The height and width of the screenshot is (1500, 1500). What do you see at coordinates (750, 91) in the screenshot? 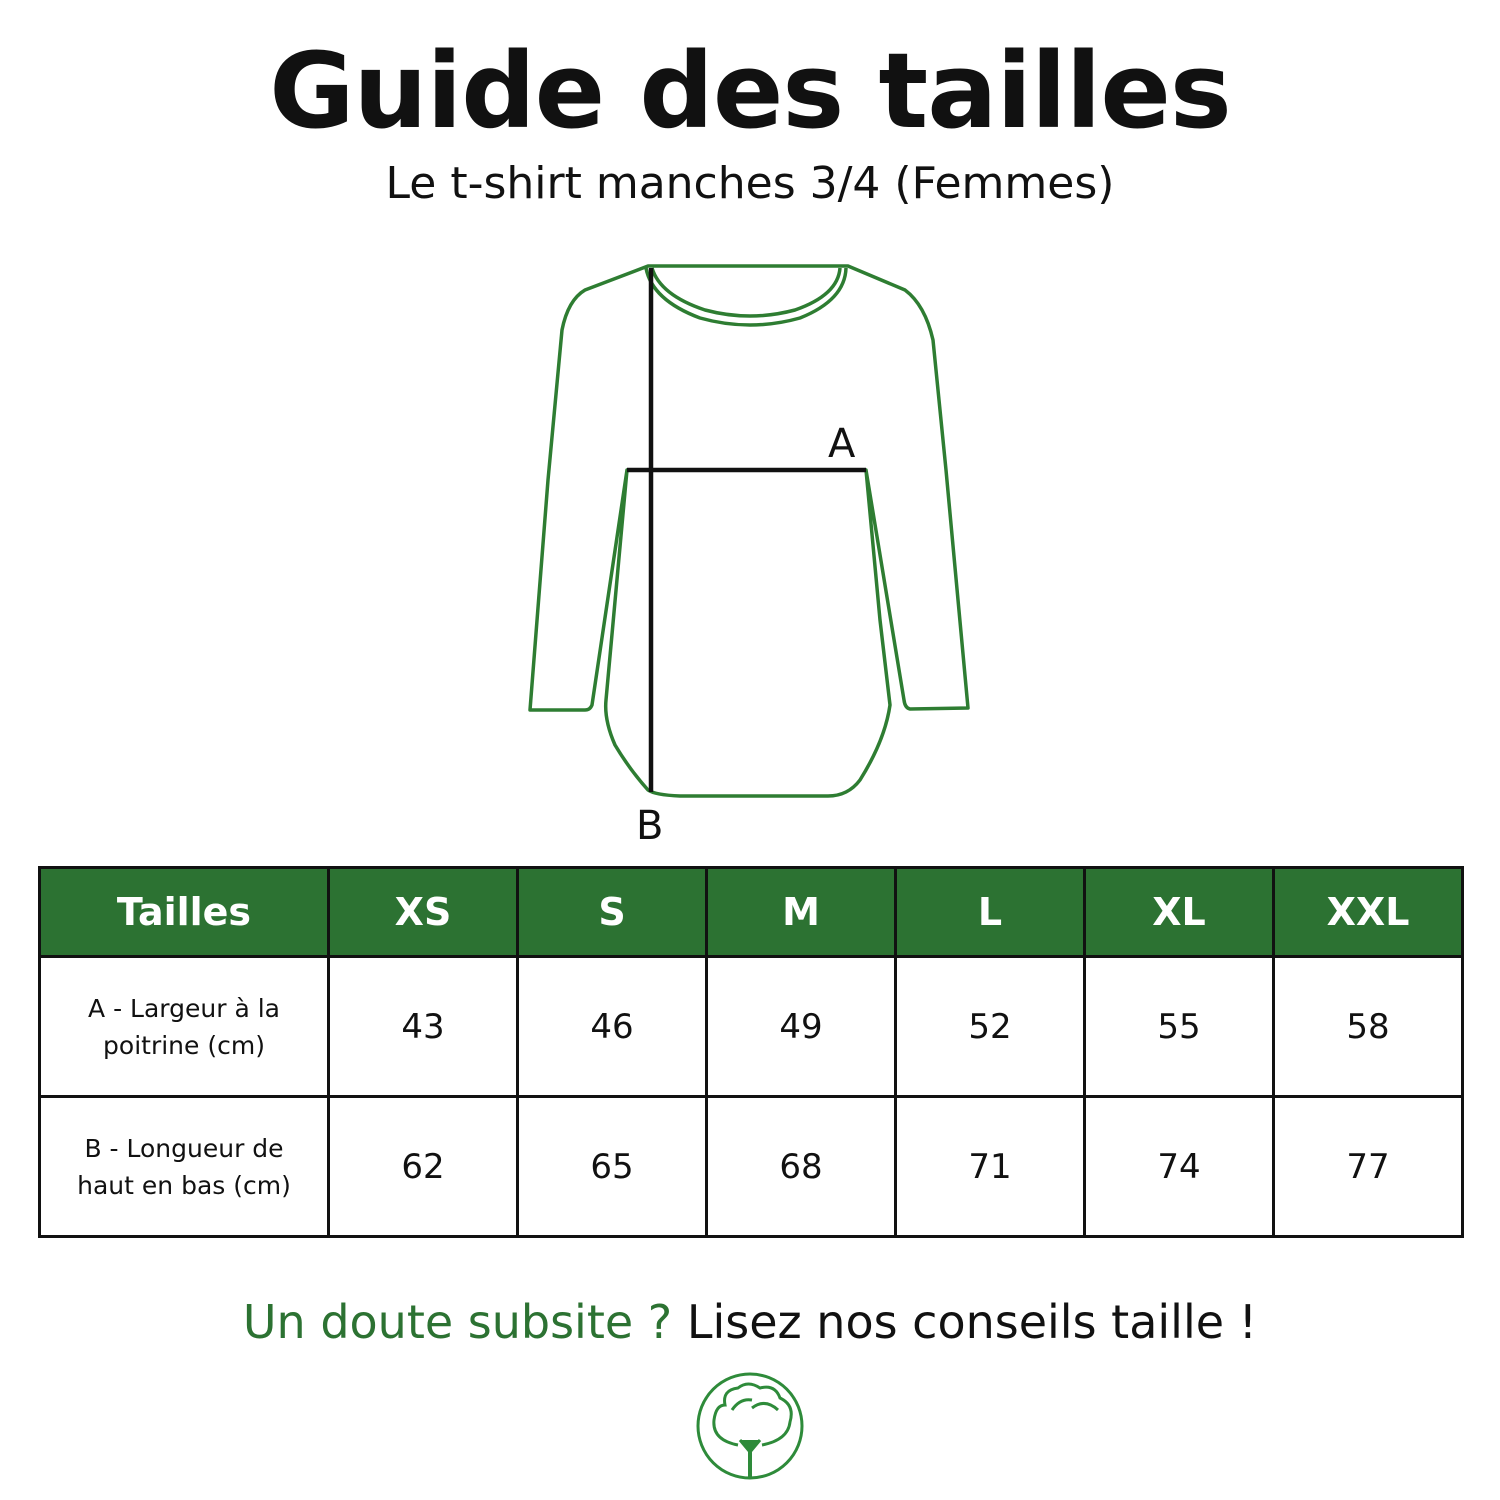
I see `page-title: Guide des tailles` at bounding box center [750, 91].